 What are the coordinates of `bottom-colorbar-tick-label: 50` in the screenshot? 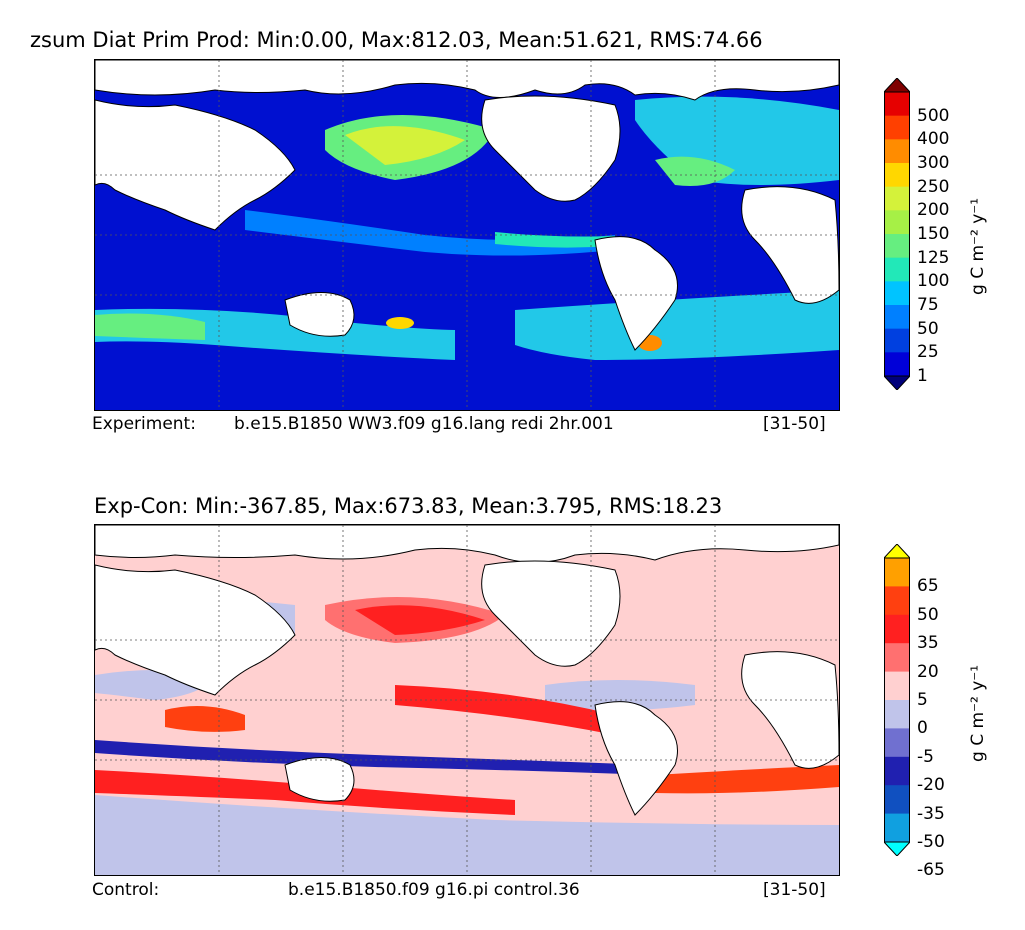 It's located at (928, 614).